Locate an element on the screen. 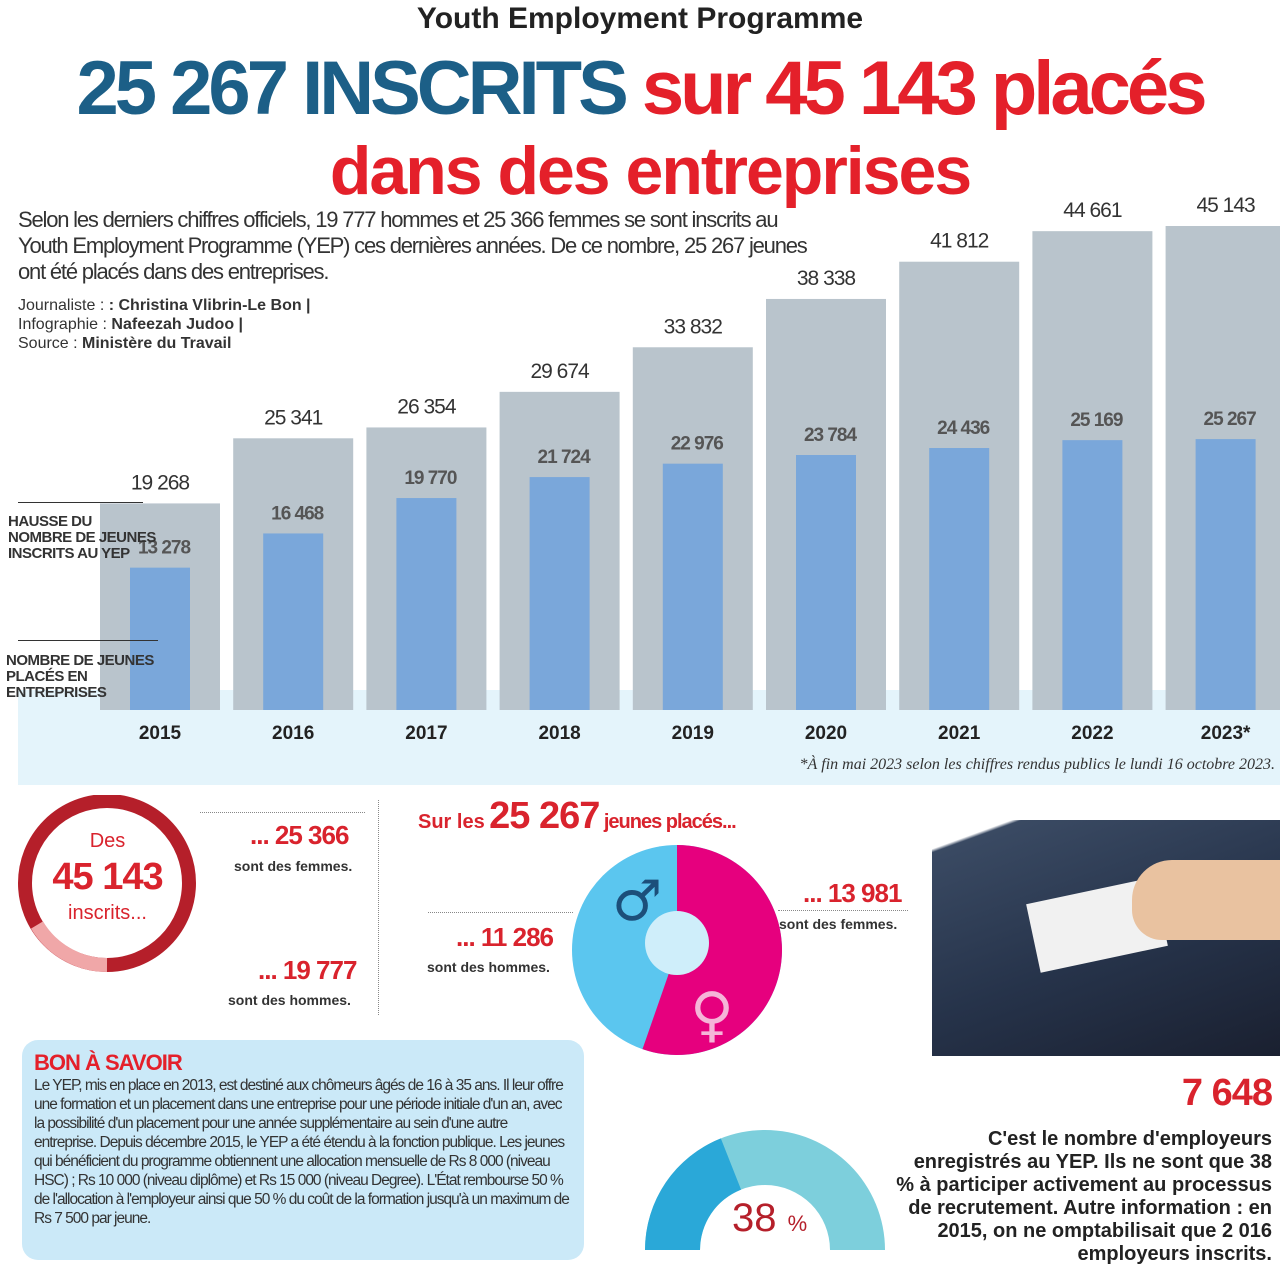  registered-donut is located at coordinates (107, 883).